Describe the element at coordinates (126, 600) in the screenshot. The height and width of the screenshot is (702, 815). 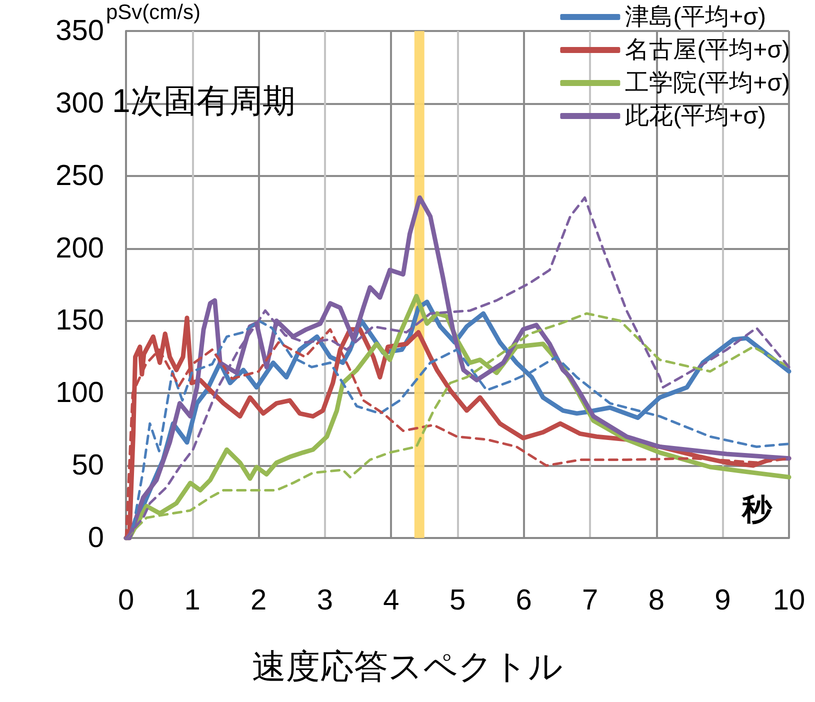
I see `x-tick-label: 0` at that location.